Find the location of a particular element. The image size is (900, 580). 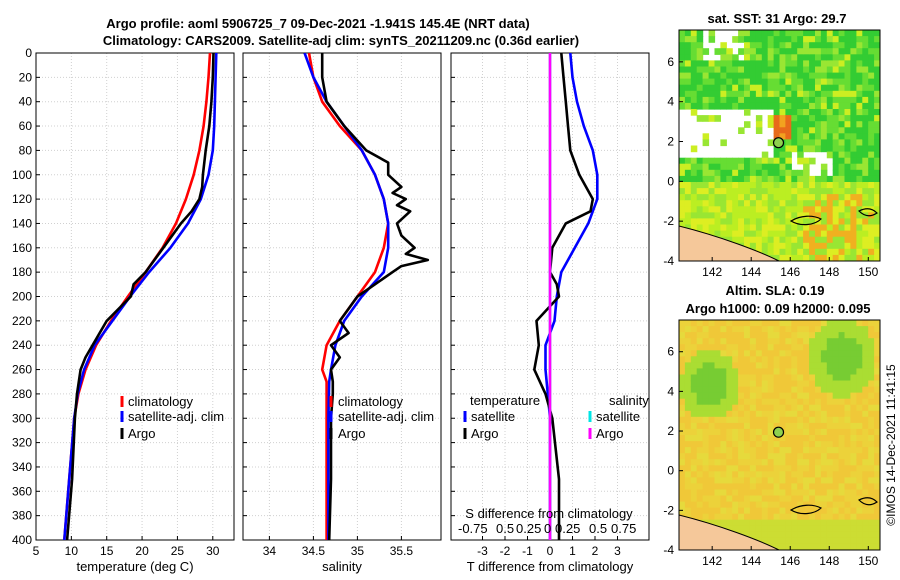

map-y-tick-label: 2 is located at coordinates (670, 431).